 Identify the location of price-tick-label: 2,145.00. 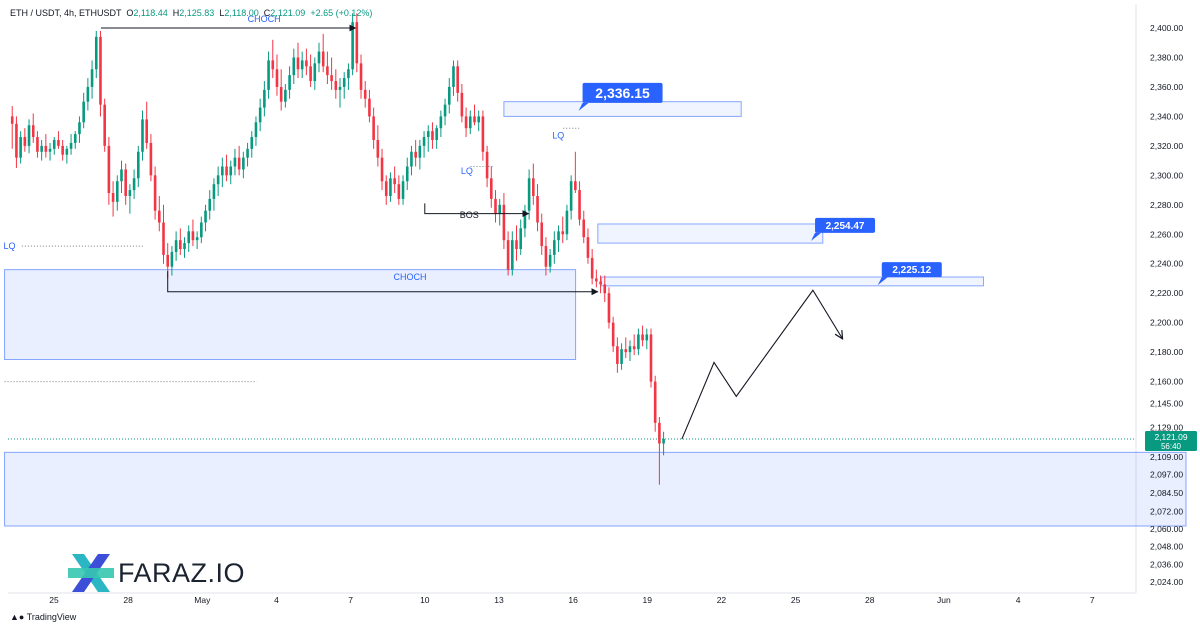
(1166, 404).